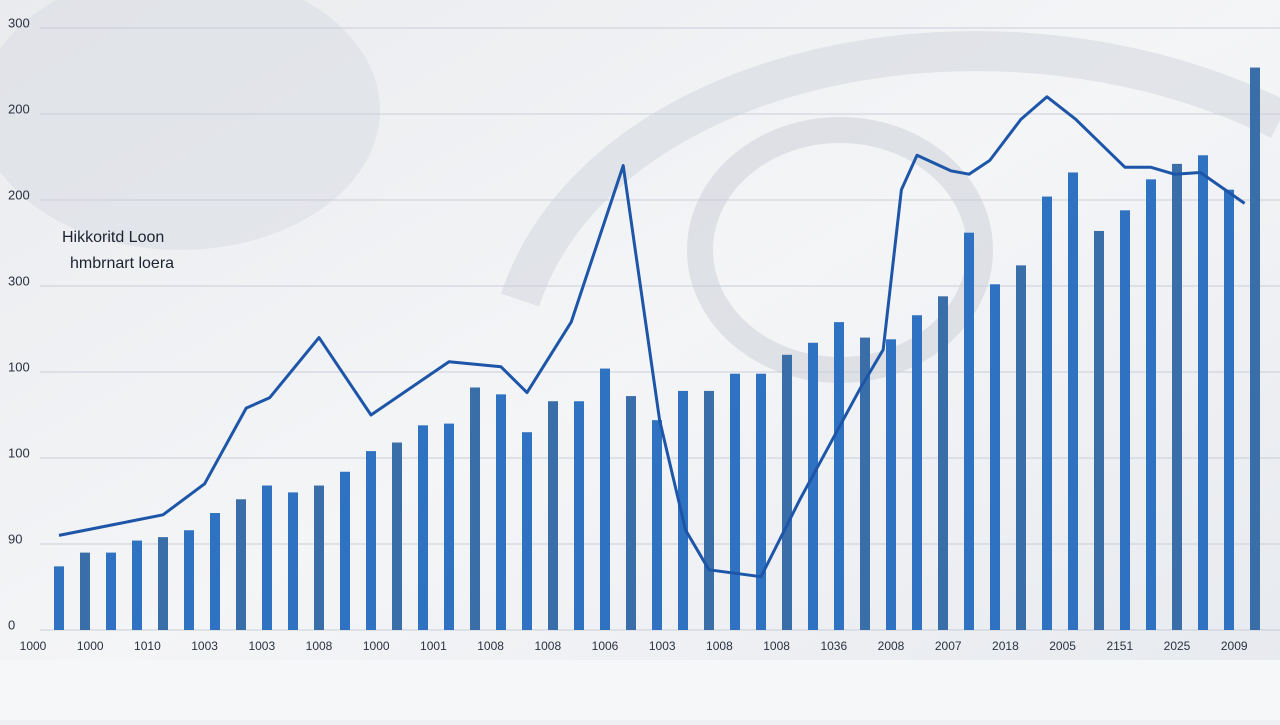 The image size is (1280, 725). What do you see at coordinates (605, 646) in the screenshot?
I see `x-tick-label: 1006` at bounding box center [605, 646].